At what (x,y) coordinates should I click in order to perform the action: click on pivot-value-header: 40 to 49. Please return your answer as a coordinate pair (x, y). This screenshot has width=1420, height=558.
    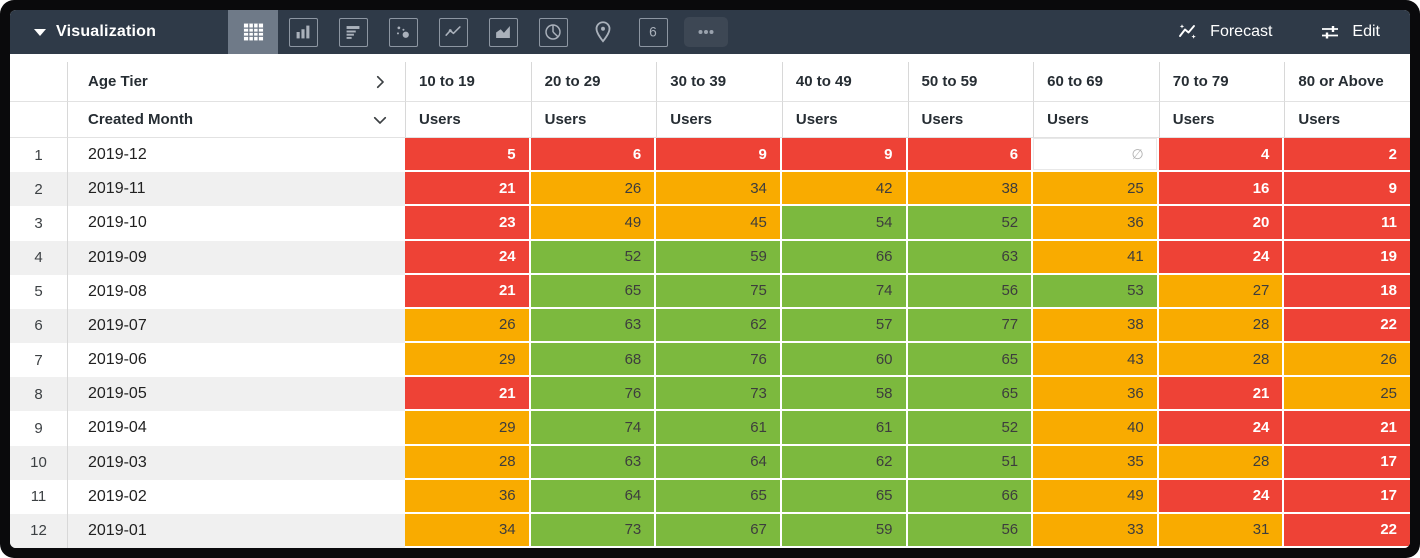
    Looking at the image, I should click on (844, 82).